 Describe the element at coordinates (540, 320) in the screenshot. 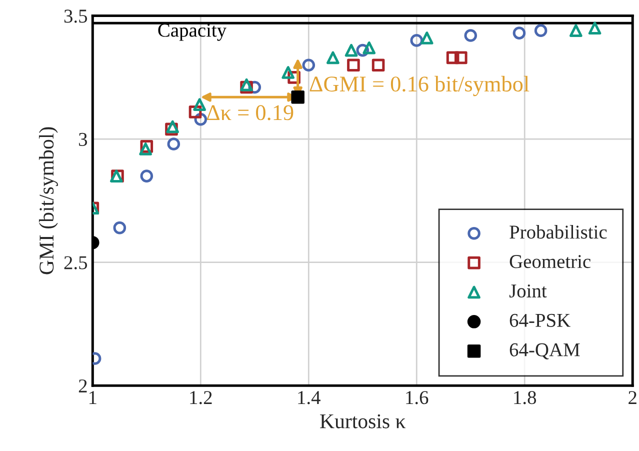

I see `legend-label: 64-PSK` at that location.